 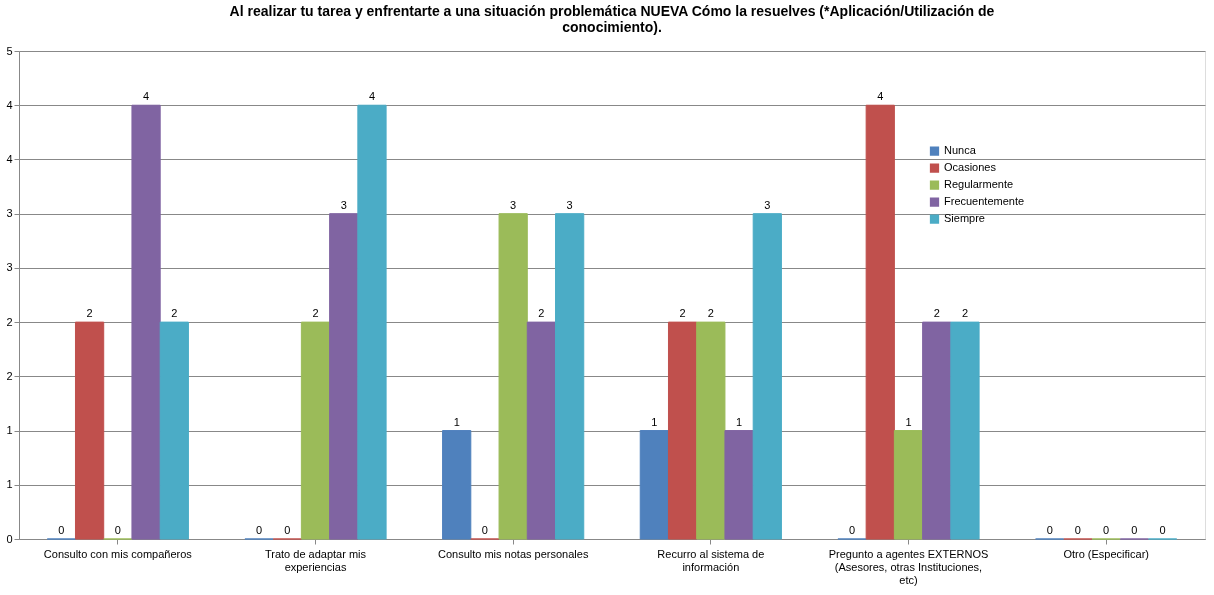 I want to click on legend-label: Ocasiones, so click(x=970, y=167).